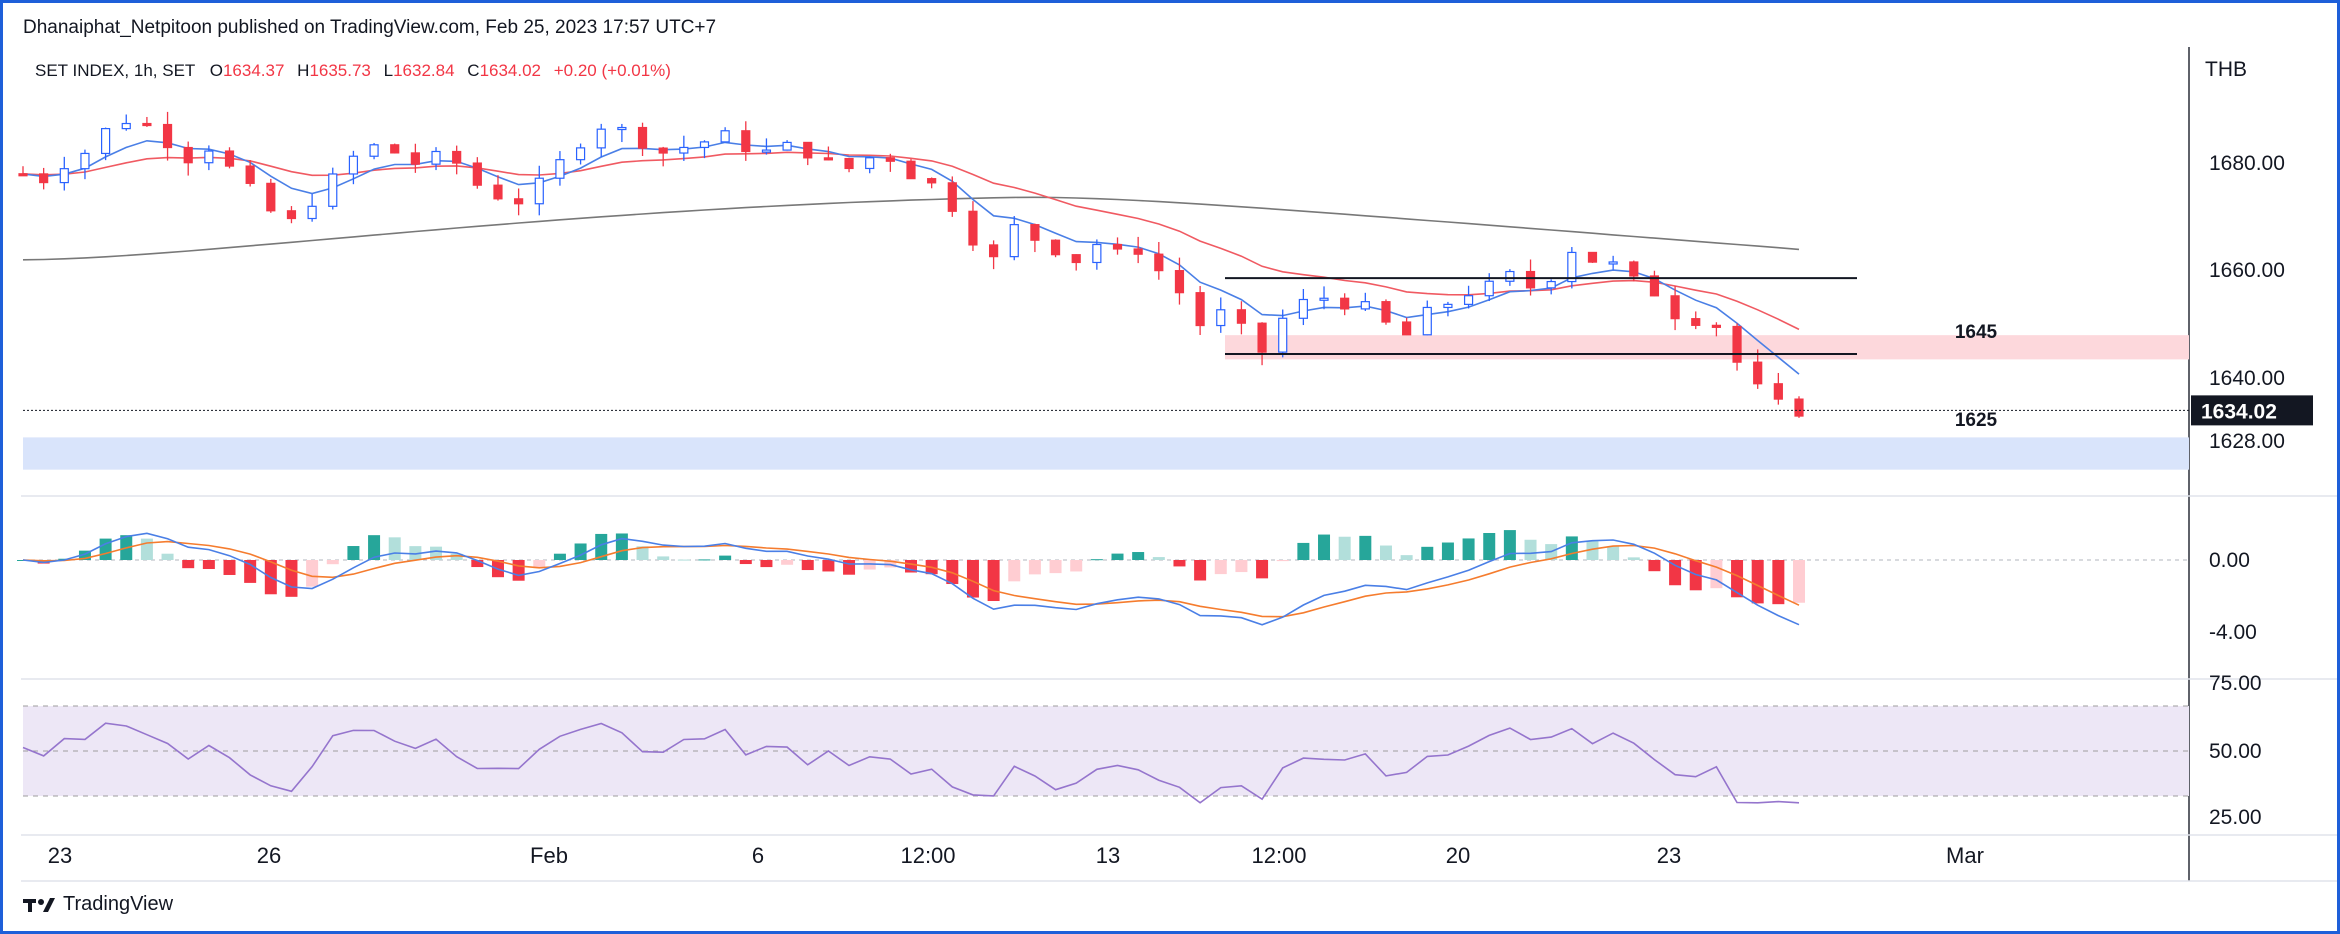 The image size is (2340, 934). I want to click on price-tick-label: 1660.00, so click(2247, 270).